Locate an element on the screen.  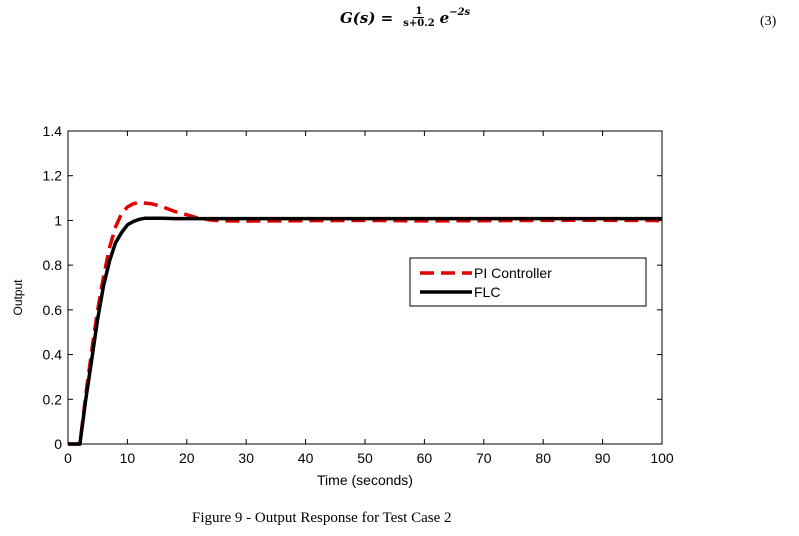
legend: PI Controller FLC is located at coordinates (528, 282).